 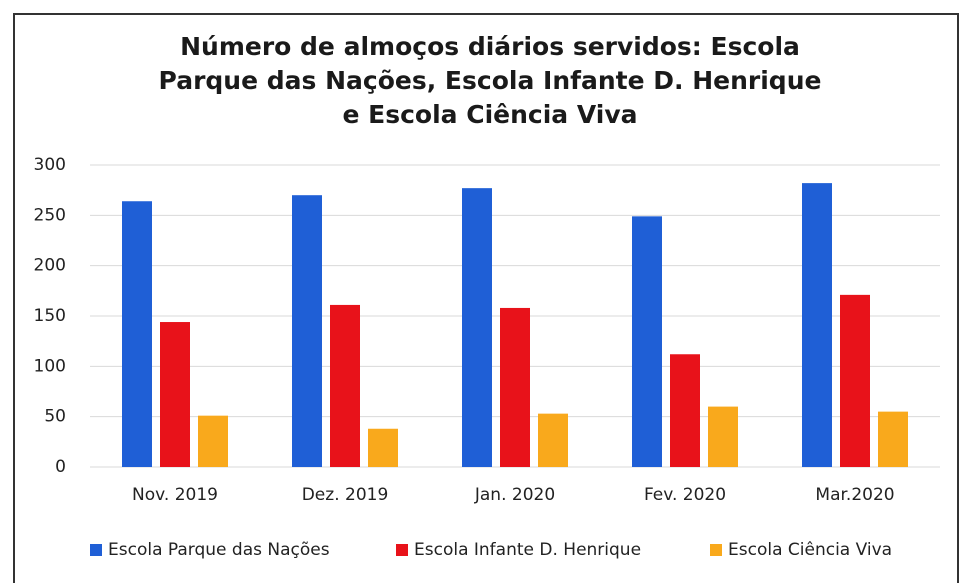 What do you see at coordinates (50, 165) in the screenshot?
I see `y-tick-label: 300` at bounding box center [50, 165].